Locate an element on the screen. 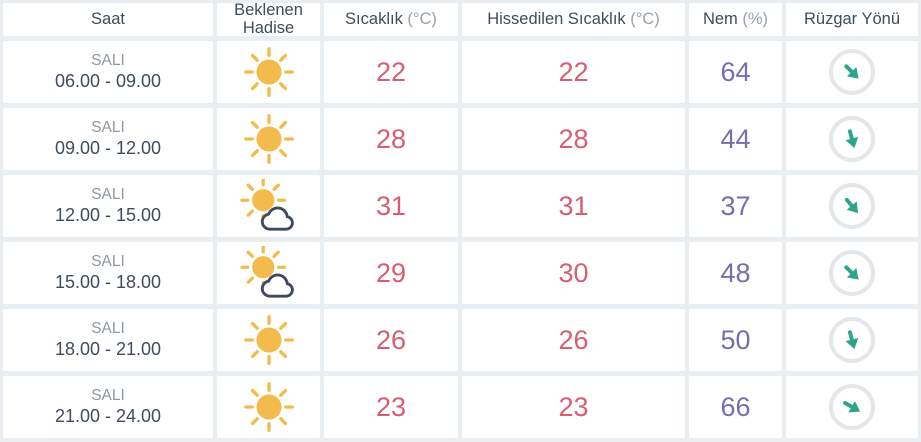  feels-like-cell: 30 is located at coordinates (573, 273).